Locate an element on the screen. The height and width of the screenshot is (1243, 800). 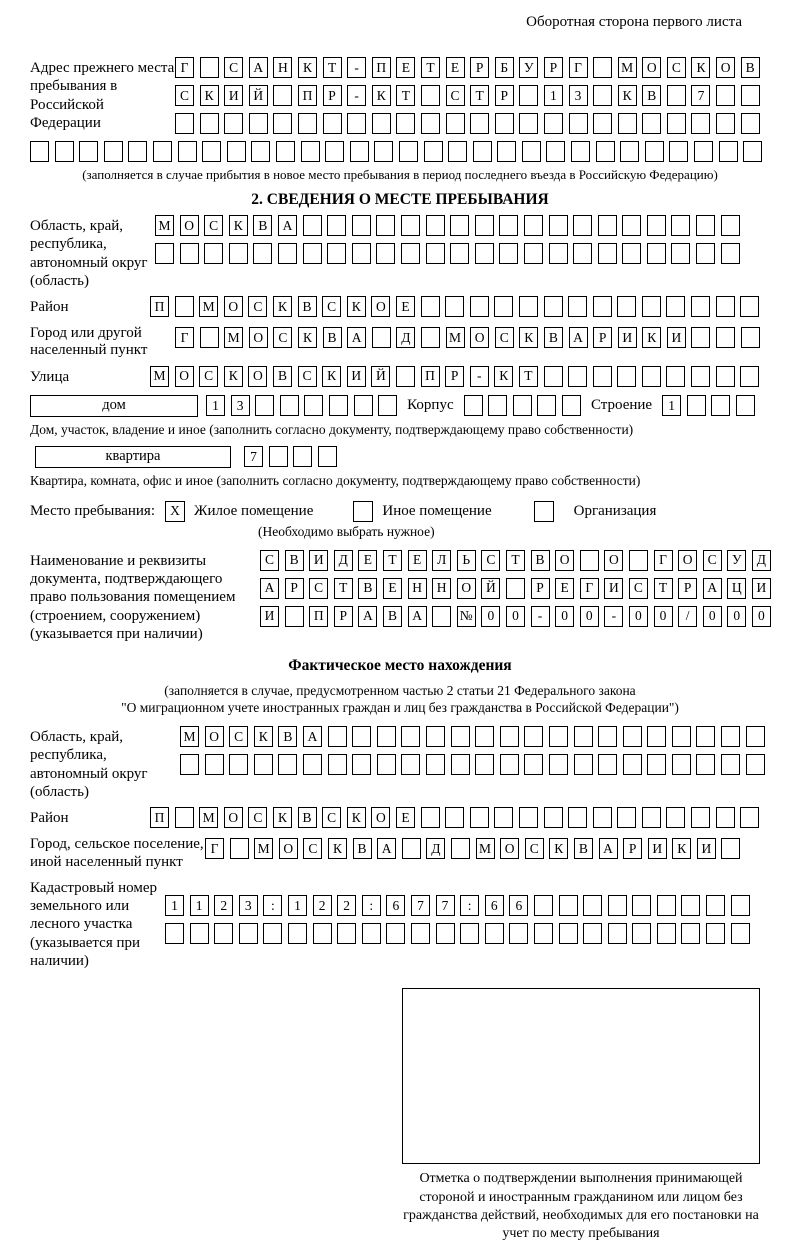
char-cell: Ь is located at coordinates (466, 560).